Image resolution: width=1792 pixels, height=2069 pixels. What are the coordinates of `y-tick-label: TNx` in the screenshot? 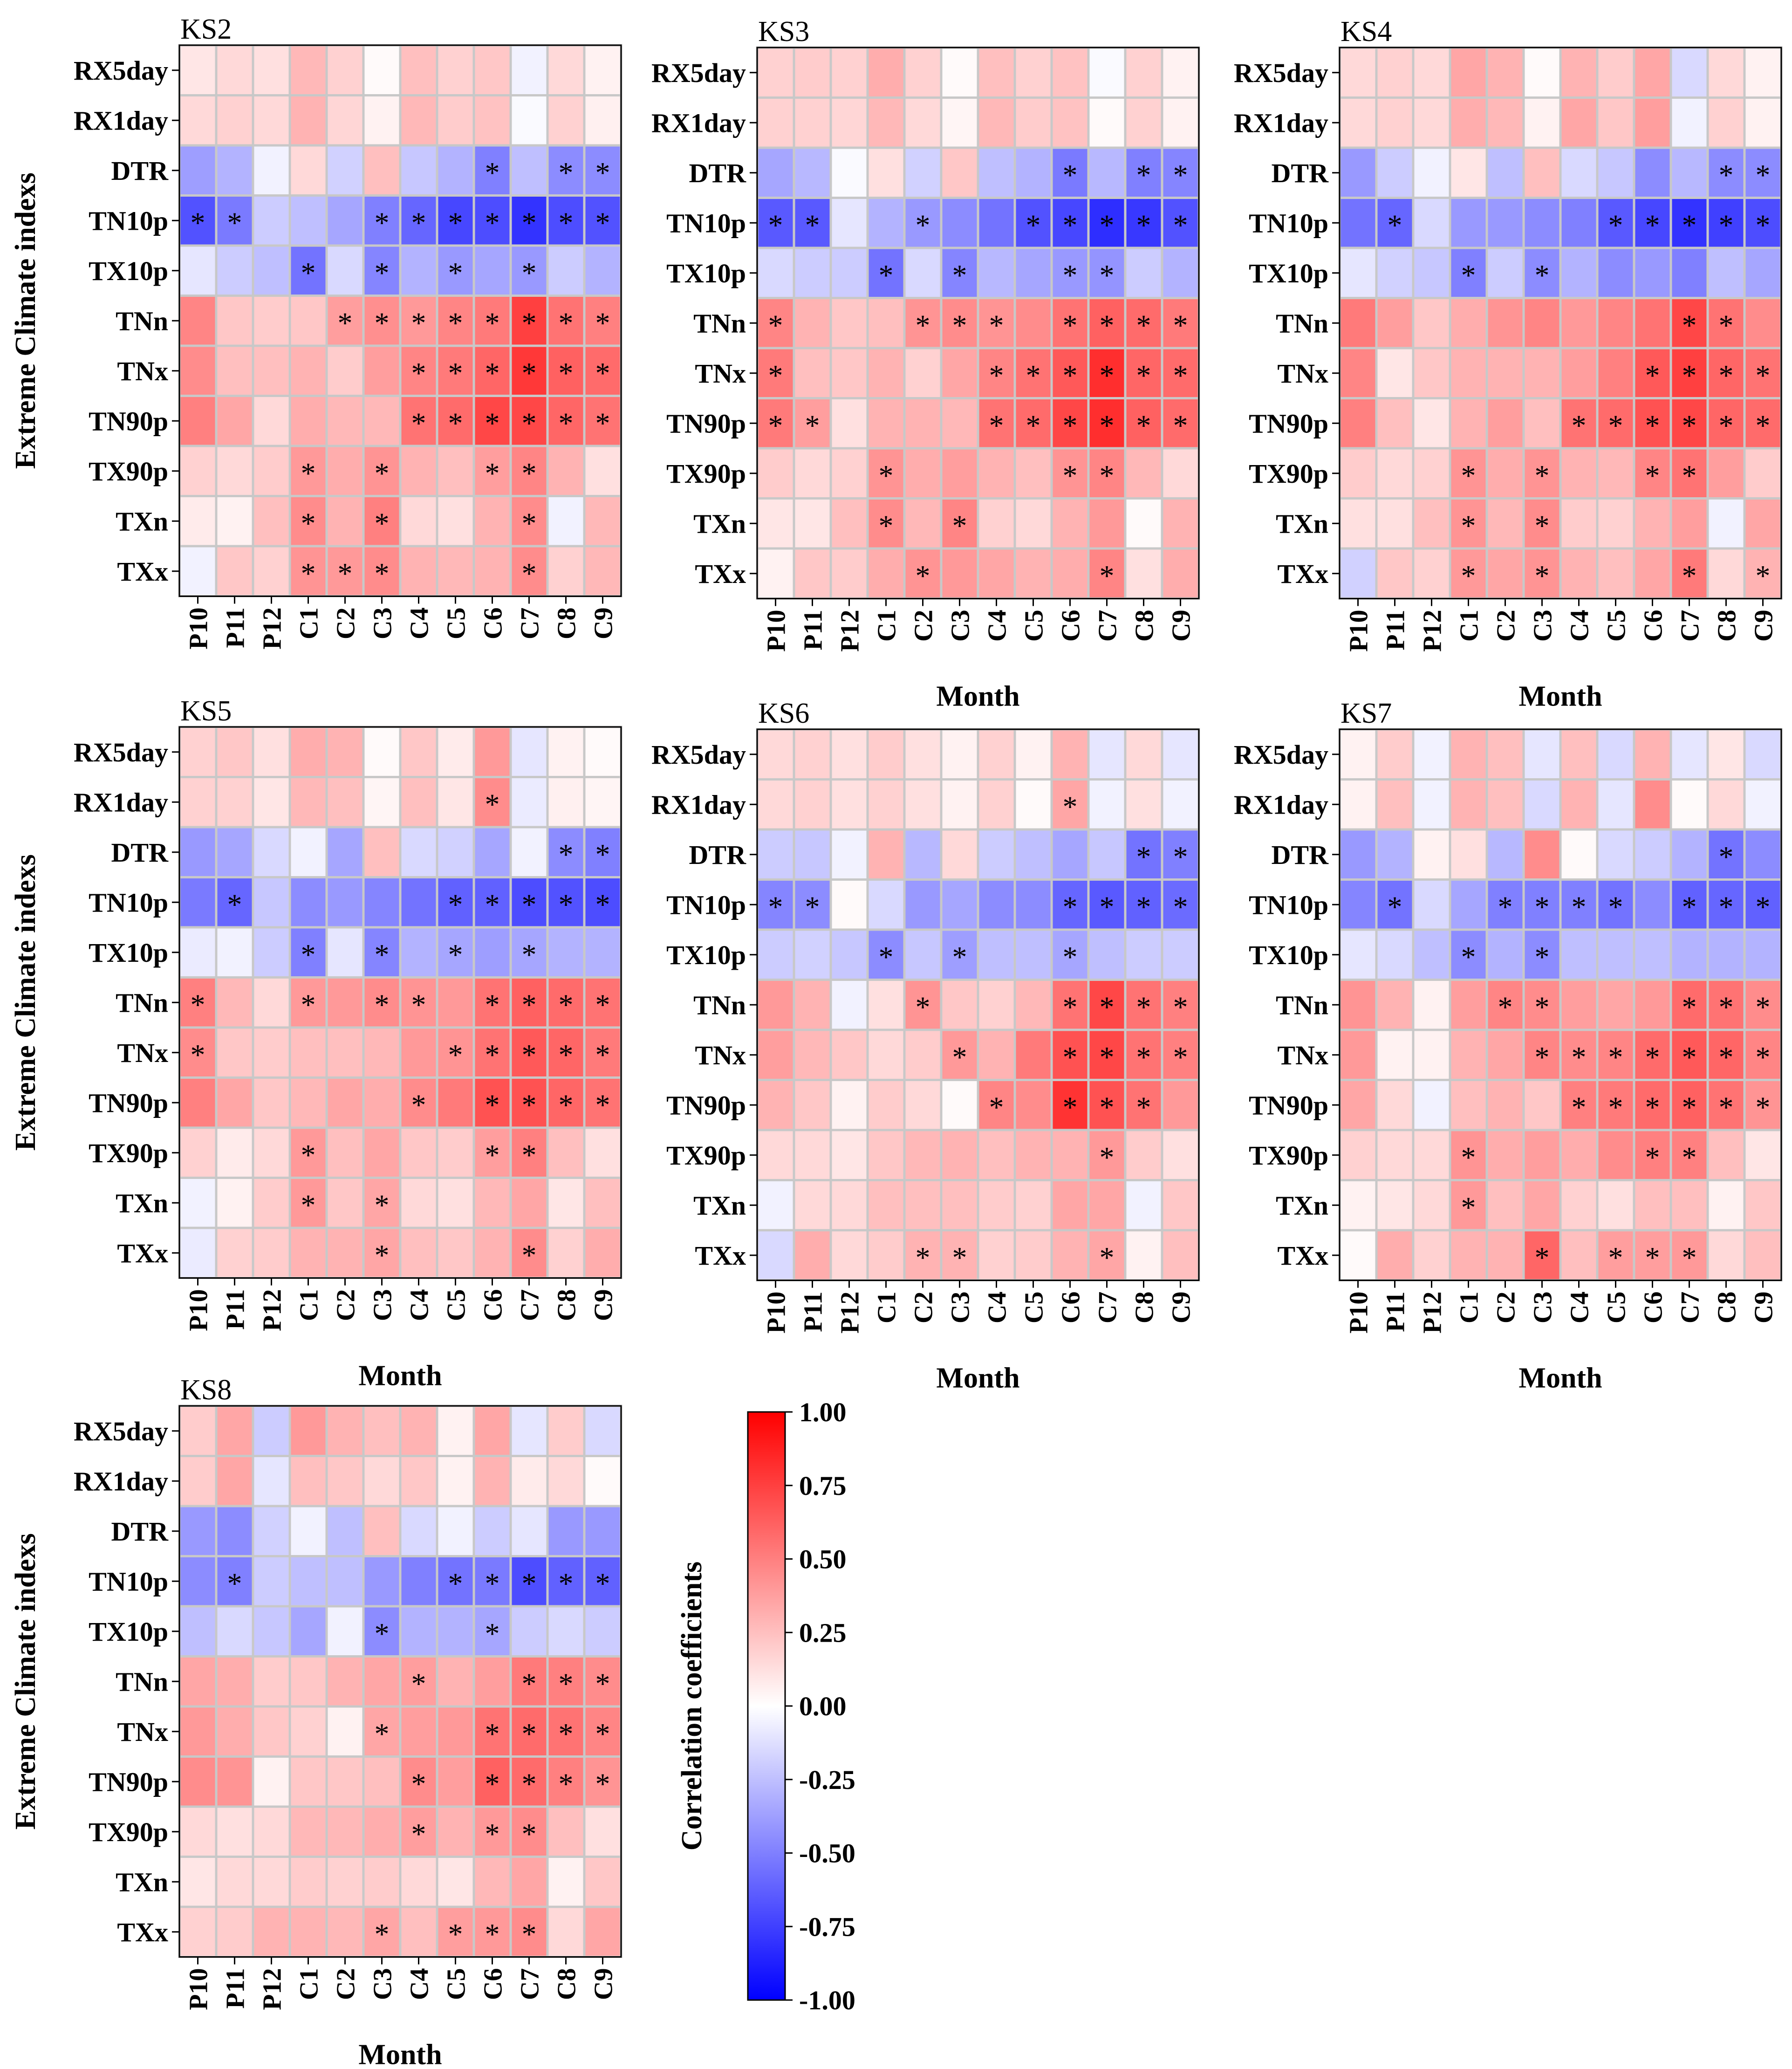 It's located at (142, 1053).